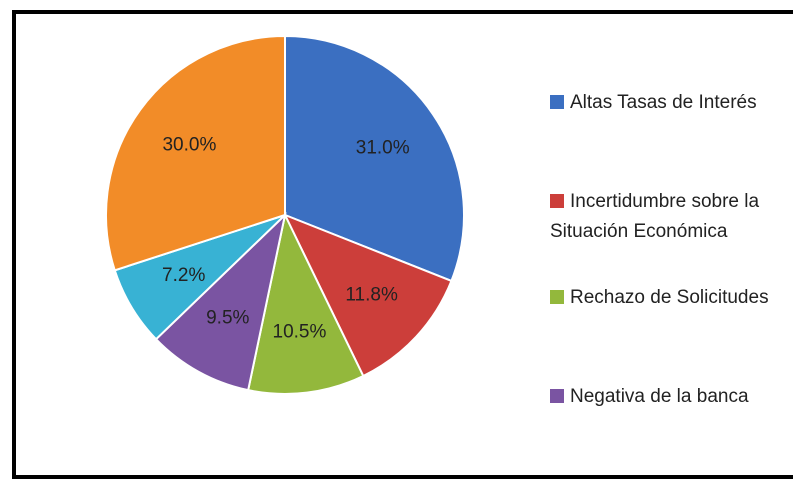 Image resolution: width=793 pixels, height=481 pixels. Describe the element at coordinates (300, 331) in the screenshot. I see `data-label: 10.5%` at that location.